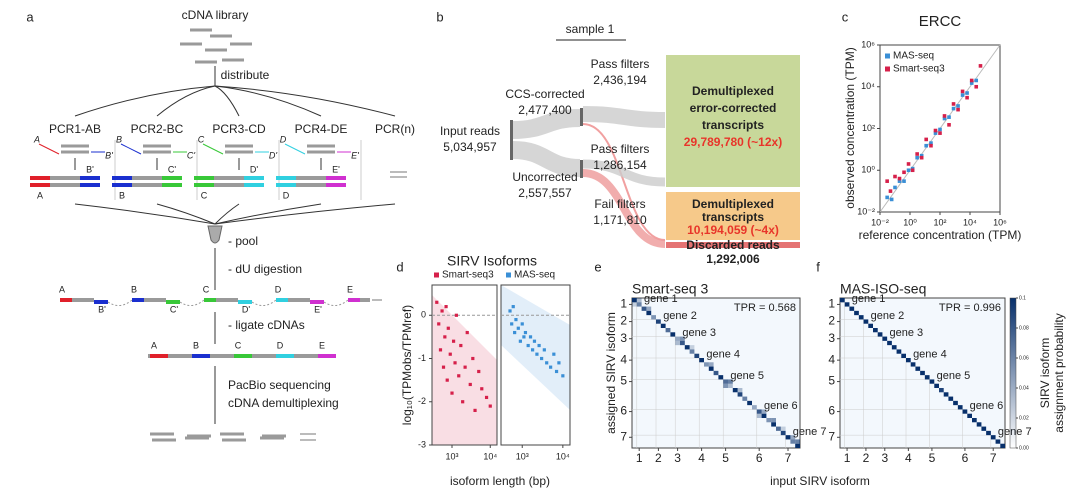 The image size is (1080, 504). I want to click on primer-label: D, so click(283, 139).